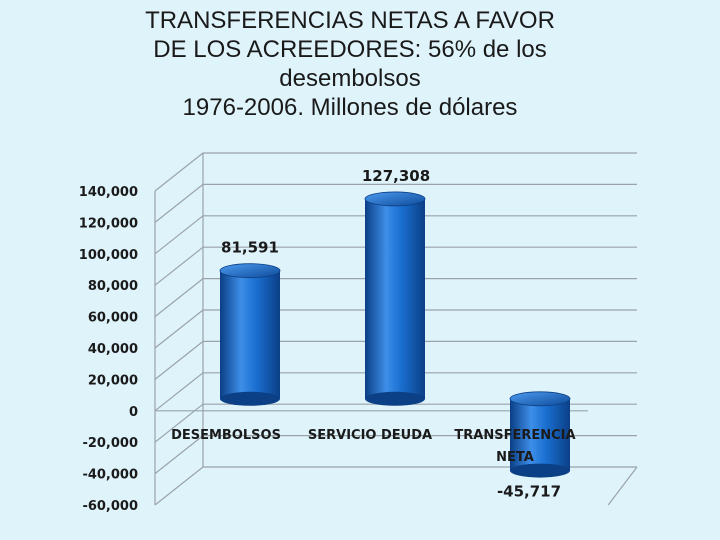 This screenshot has height=540, width=720. Describe the element at coordinates (350, 107) in the screenshot. I see `title-line-4: 1976-2006. Millones de dólares` at that location.